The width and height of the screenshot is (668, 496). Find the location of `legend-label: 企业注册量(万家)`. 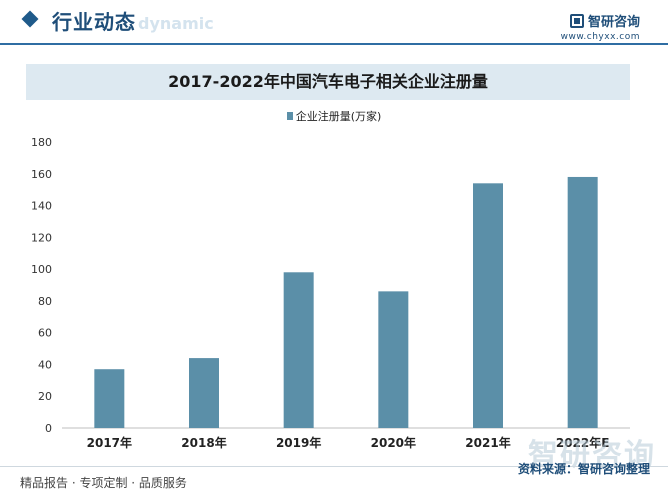

legend-label: 企业注册量(万家) is located at coordinates (338, 116).